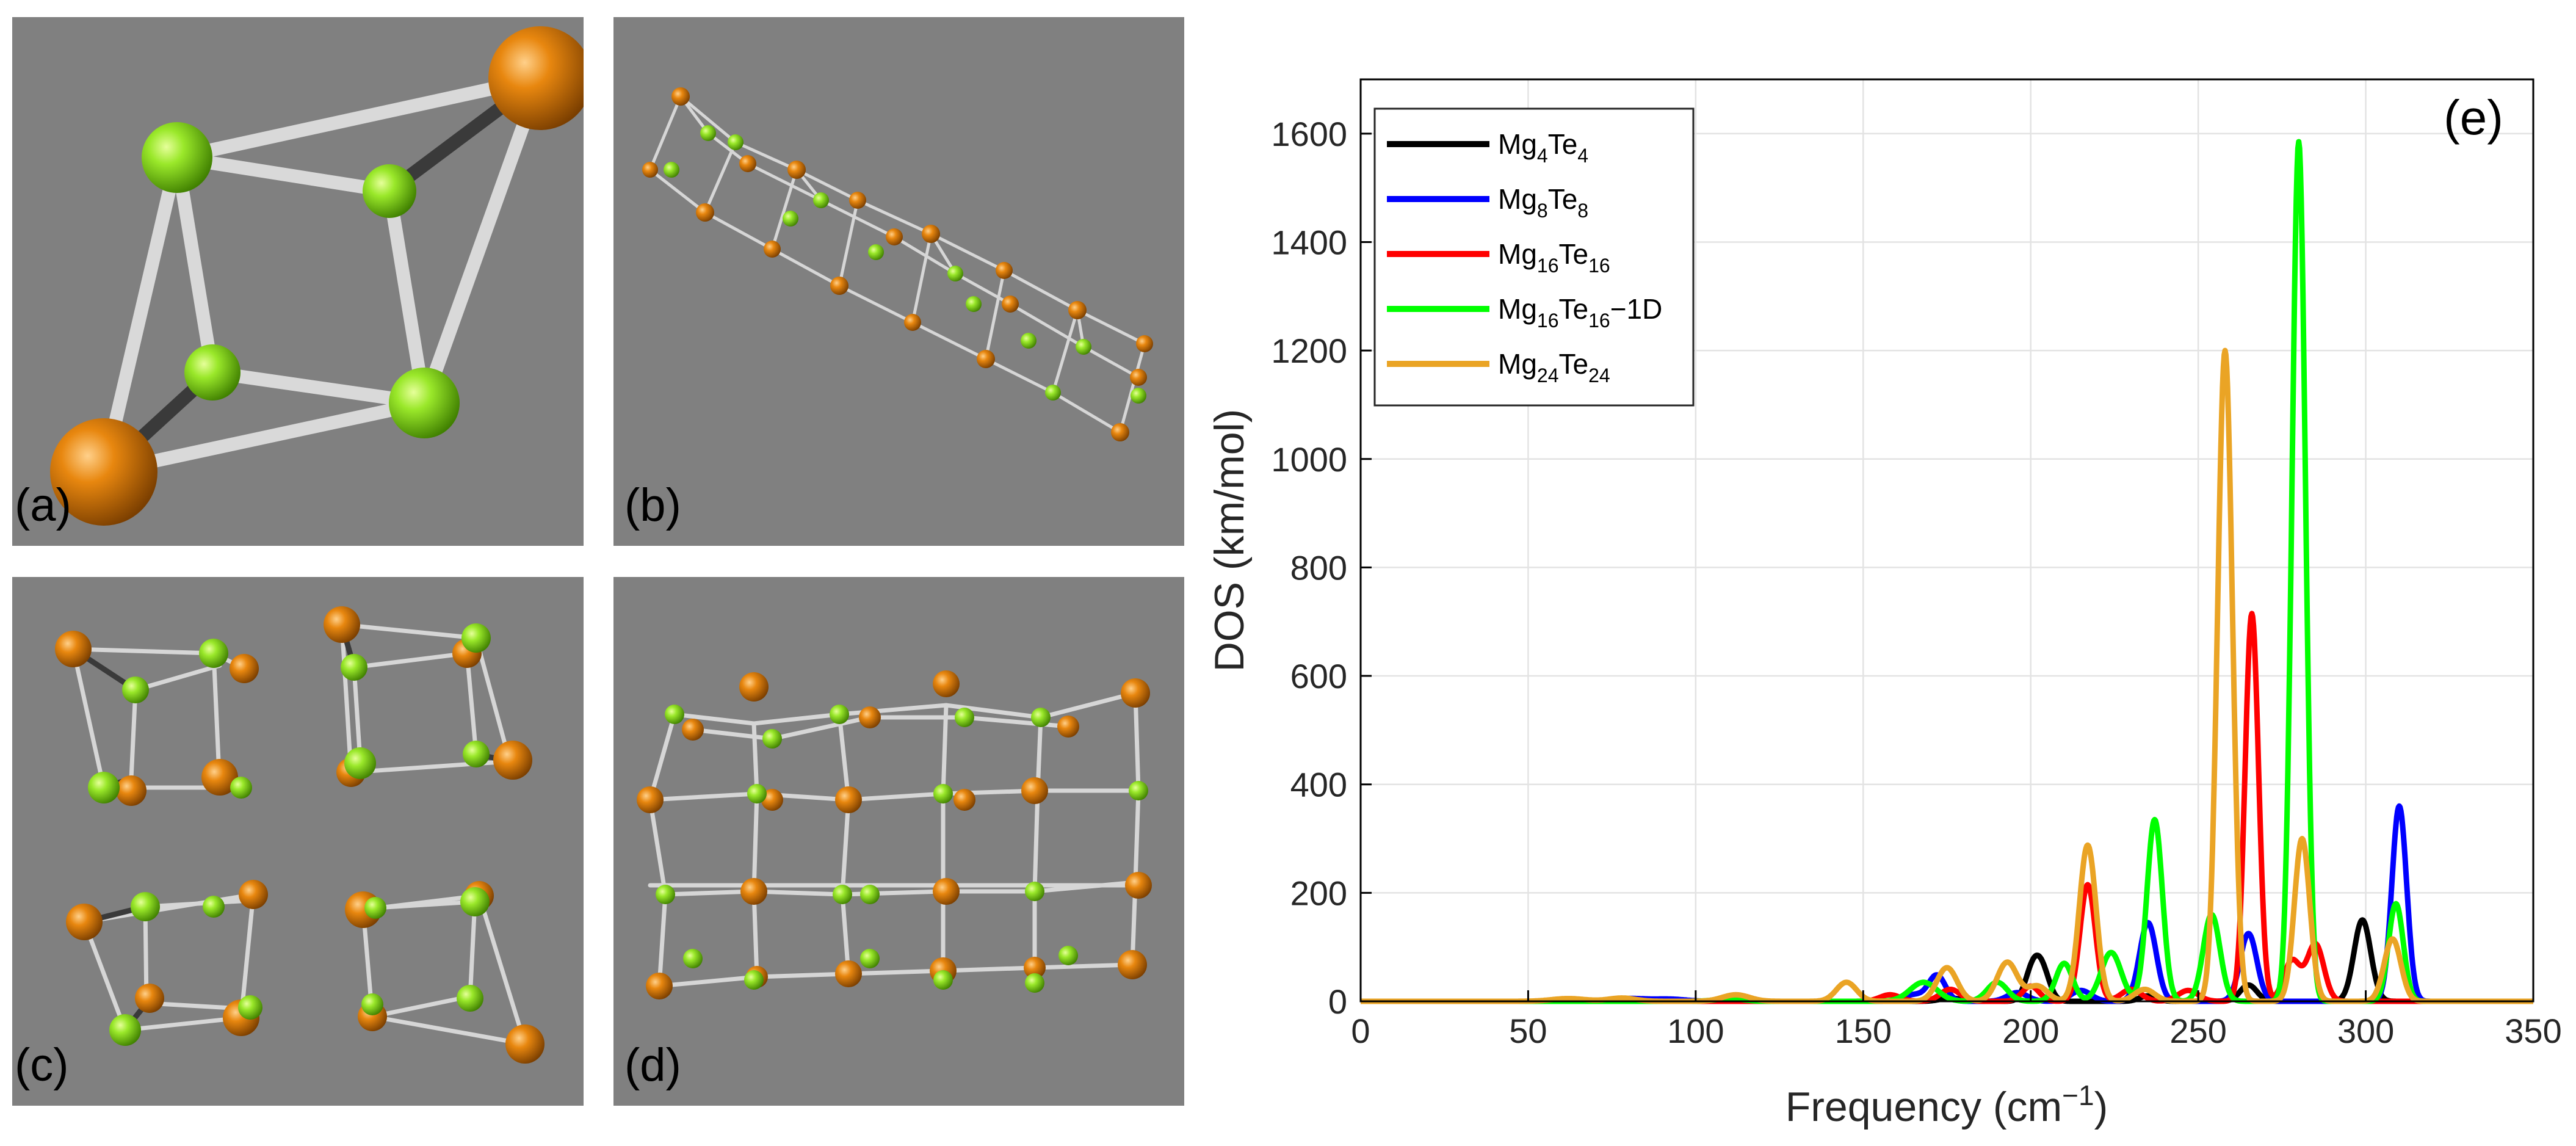 The height and width of the screenshot is (1146, 2576). I want to click on legend-label: Mg16Te16−1D, so click(1580, 313).